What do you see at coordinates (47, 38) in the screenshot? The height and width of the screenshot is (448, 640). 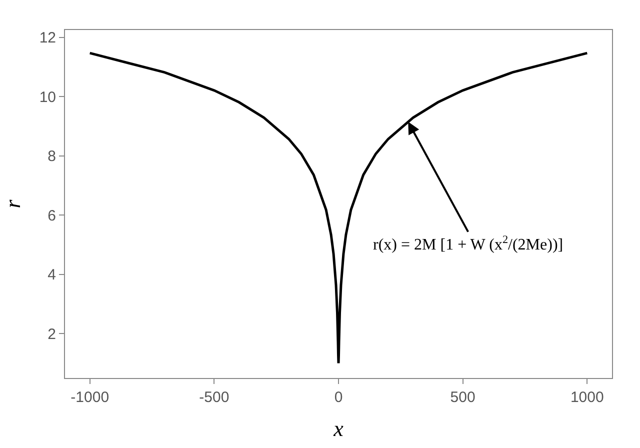 I see `y-tick-label: 12` at bounding box center [47, 38].